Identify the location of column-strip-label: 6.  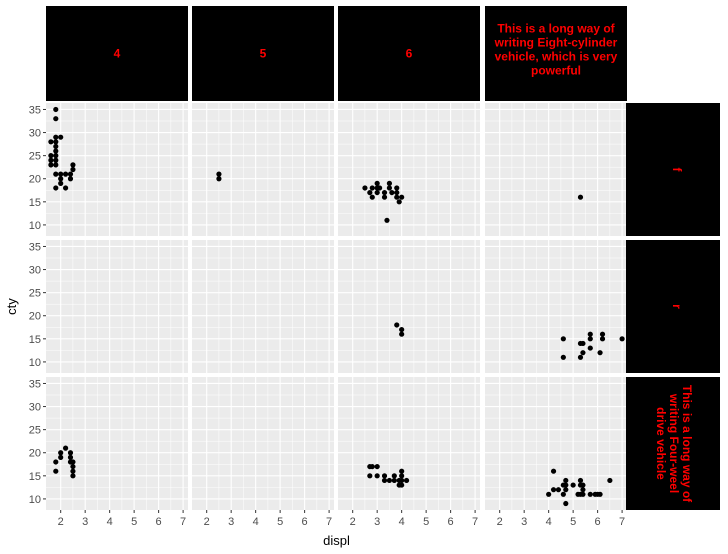
(409, 54).